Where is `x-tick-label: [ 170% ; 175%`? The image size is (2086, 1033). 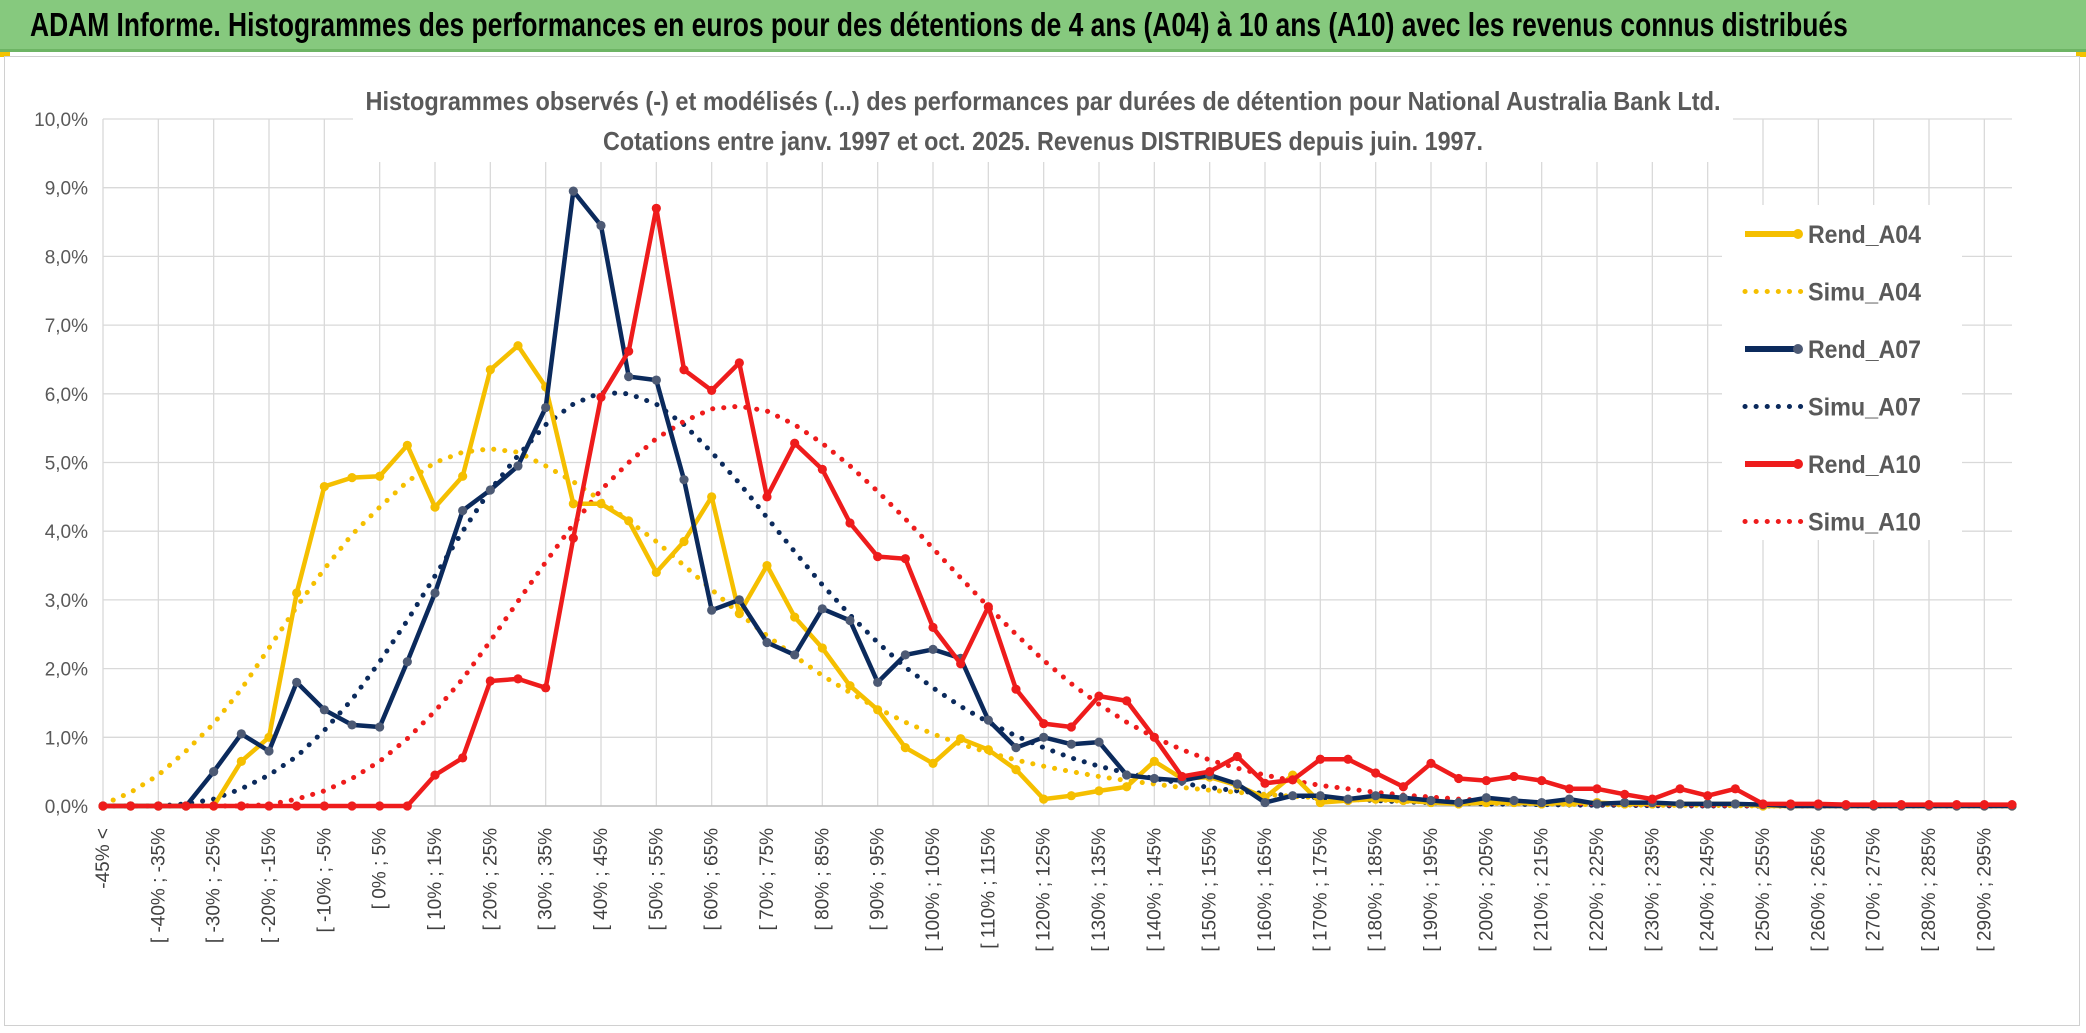
x-tick-label: [ 170% ; 175% is located at coordinates (1320, 890).